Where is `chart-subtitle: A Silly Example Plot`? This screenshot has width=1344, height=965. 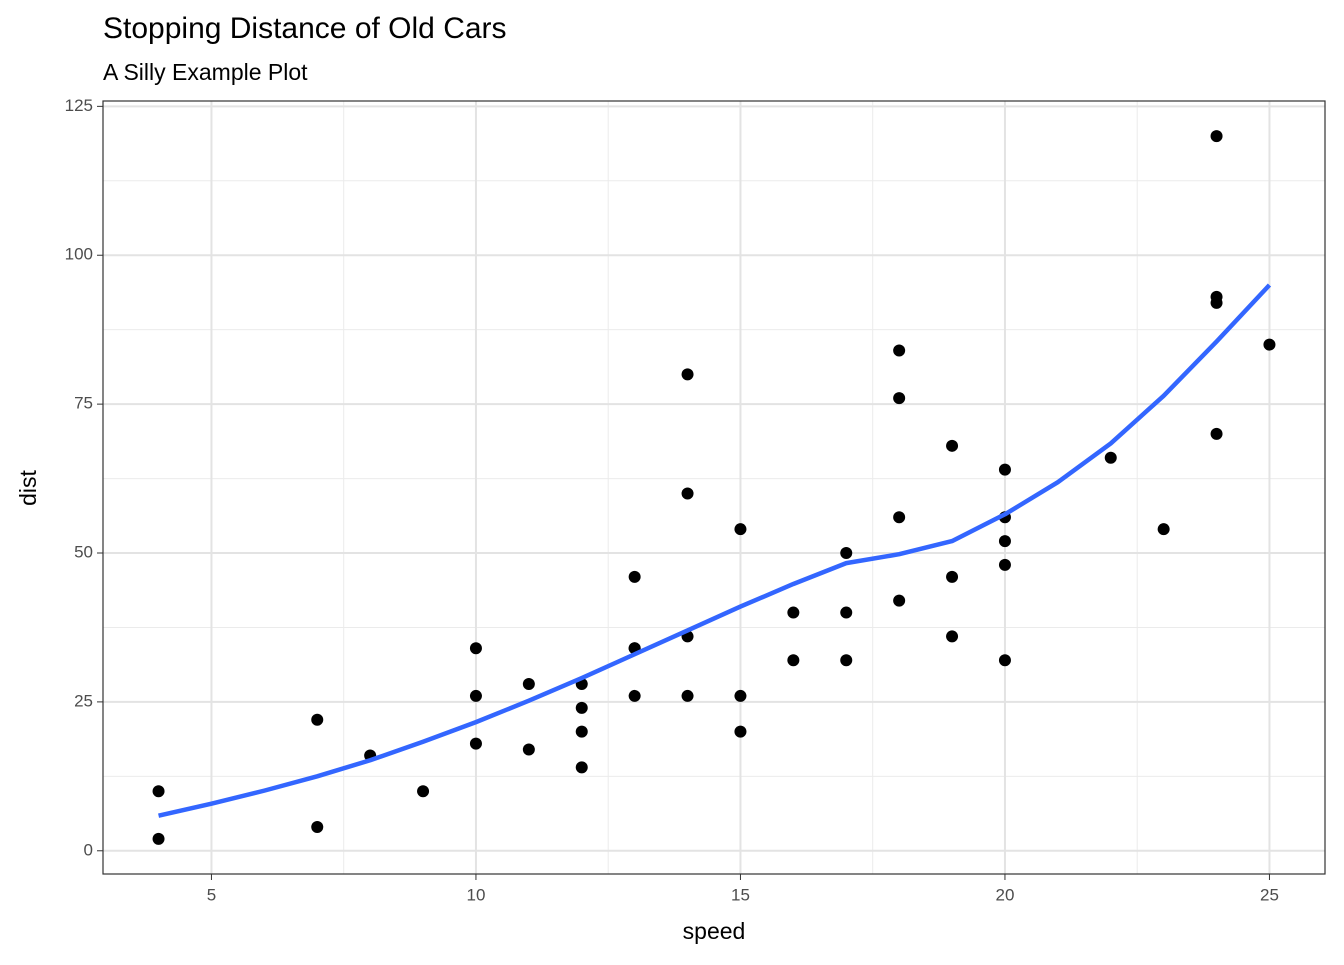
chart-subtitle: A Silly Example Plot is located at coordinates (205, 72).